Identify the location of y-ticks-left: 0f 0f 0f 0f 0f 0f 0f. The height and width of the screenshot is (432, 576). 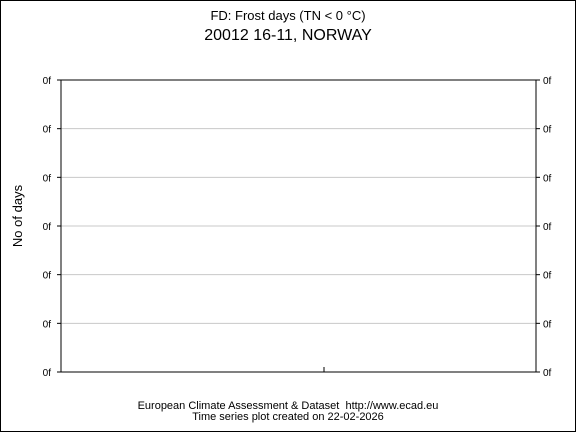
(52, 227).